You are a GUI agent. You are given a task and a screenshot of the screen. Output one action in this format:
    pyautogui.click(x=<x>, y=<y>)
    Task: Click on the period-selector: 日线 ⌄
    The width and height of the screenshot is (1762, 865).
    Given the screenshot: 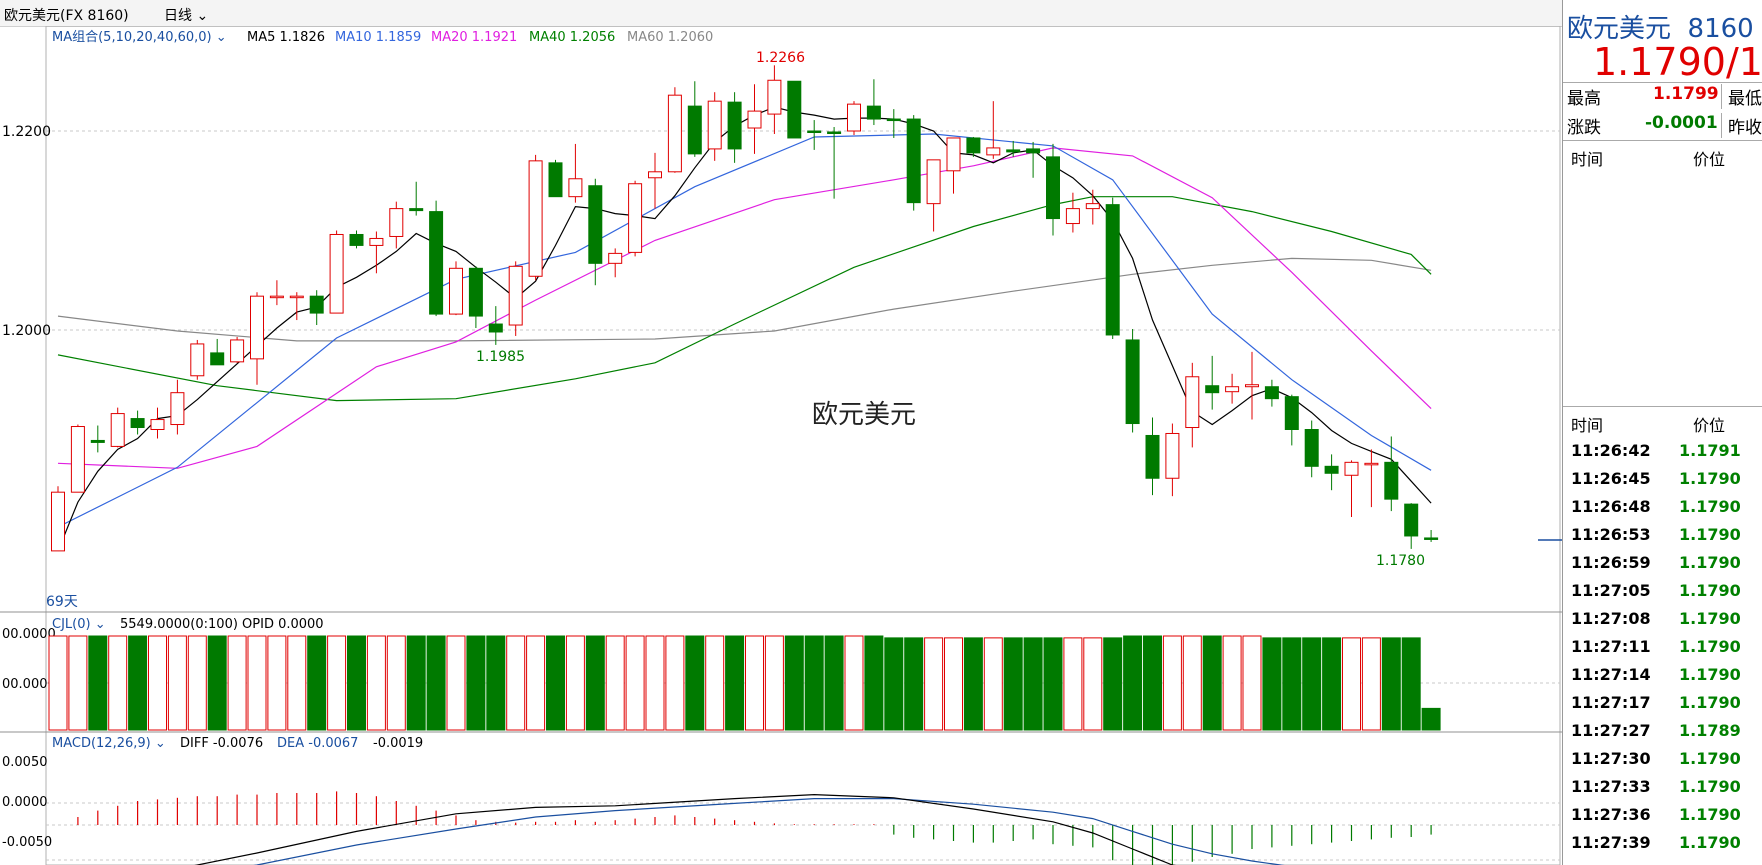 What is the action you would take?
    pyautogui.click(x=186, y=15)
    